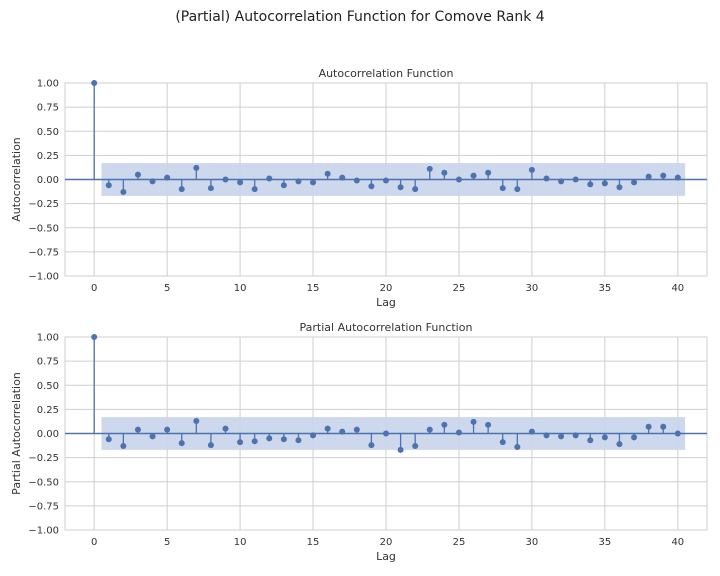 This screenshot has height=576, width=720. What do you see at coordinates (240, 288) in the screenshot?
I see `acf-x-tick-label: 10` at bounding box center [240, 288].